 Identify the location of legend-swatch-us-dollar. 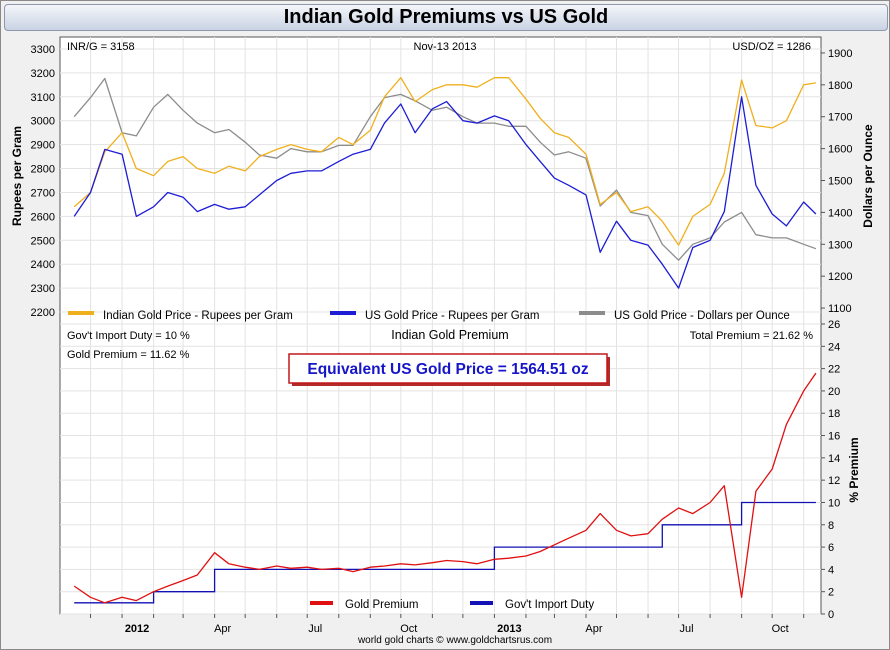
(592, 313).